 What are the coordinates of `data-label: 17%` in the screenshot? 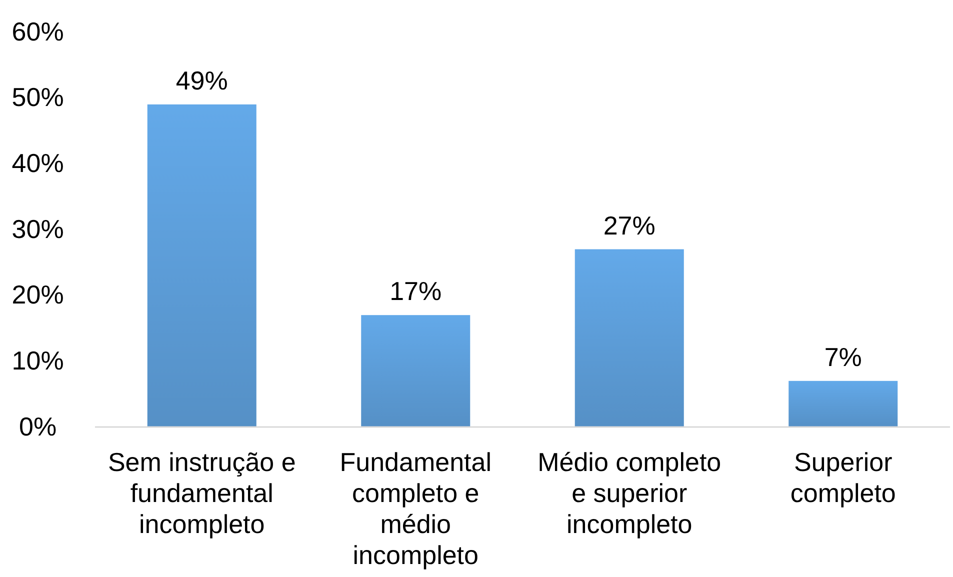 It's located at (416, 291).